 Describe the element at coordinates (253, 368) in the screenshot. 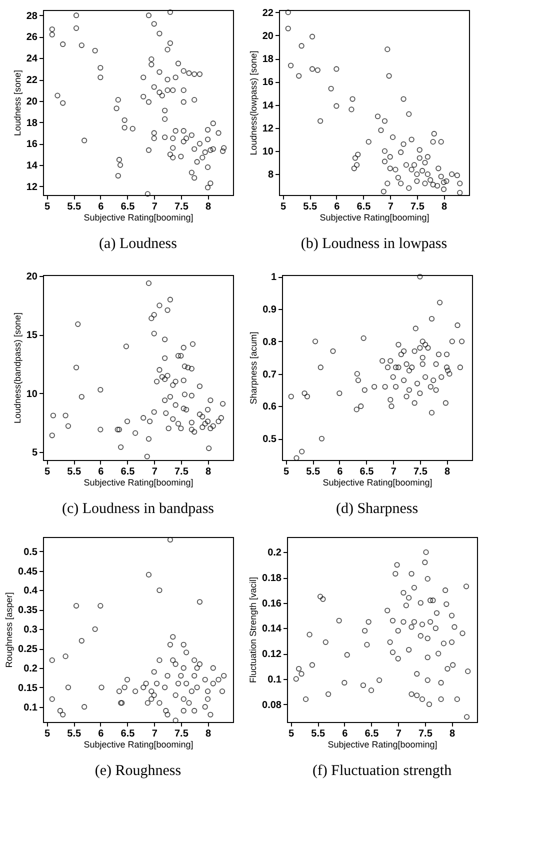

I see `y-axis-title: Sharpness [acum]` at that location.